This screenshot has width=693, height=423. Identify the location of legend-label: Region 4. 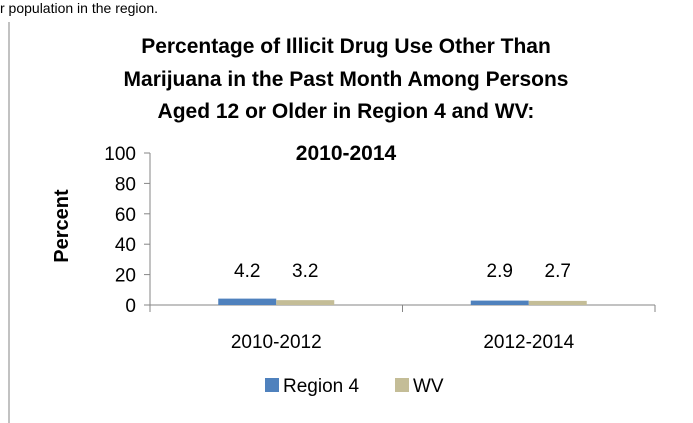
(321, 386).